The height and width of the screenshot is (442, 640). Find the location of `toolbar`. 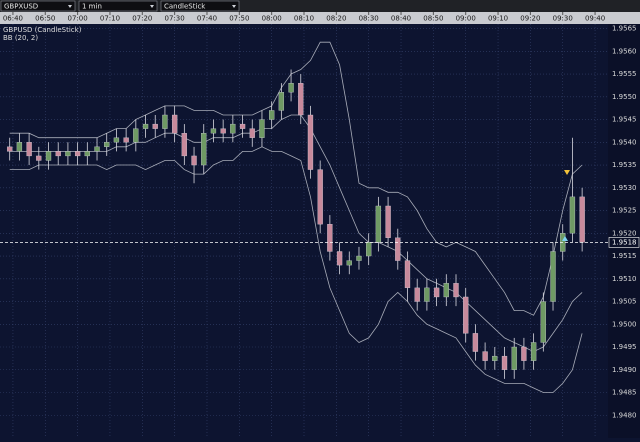

toolbar is located at coordinates (320, 6).